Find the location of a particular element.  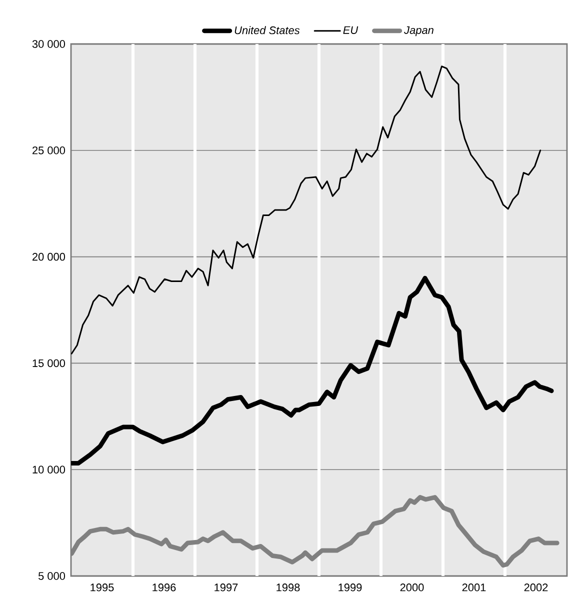

y-tick-label: 5 000 is located at coordinates (52, 576).